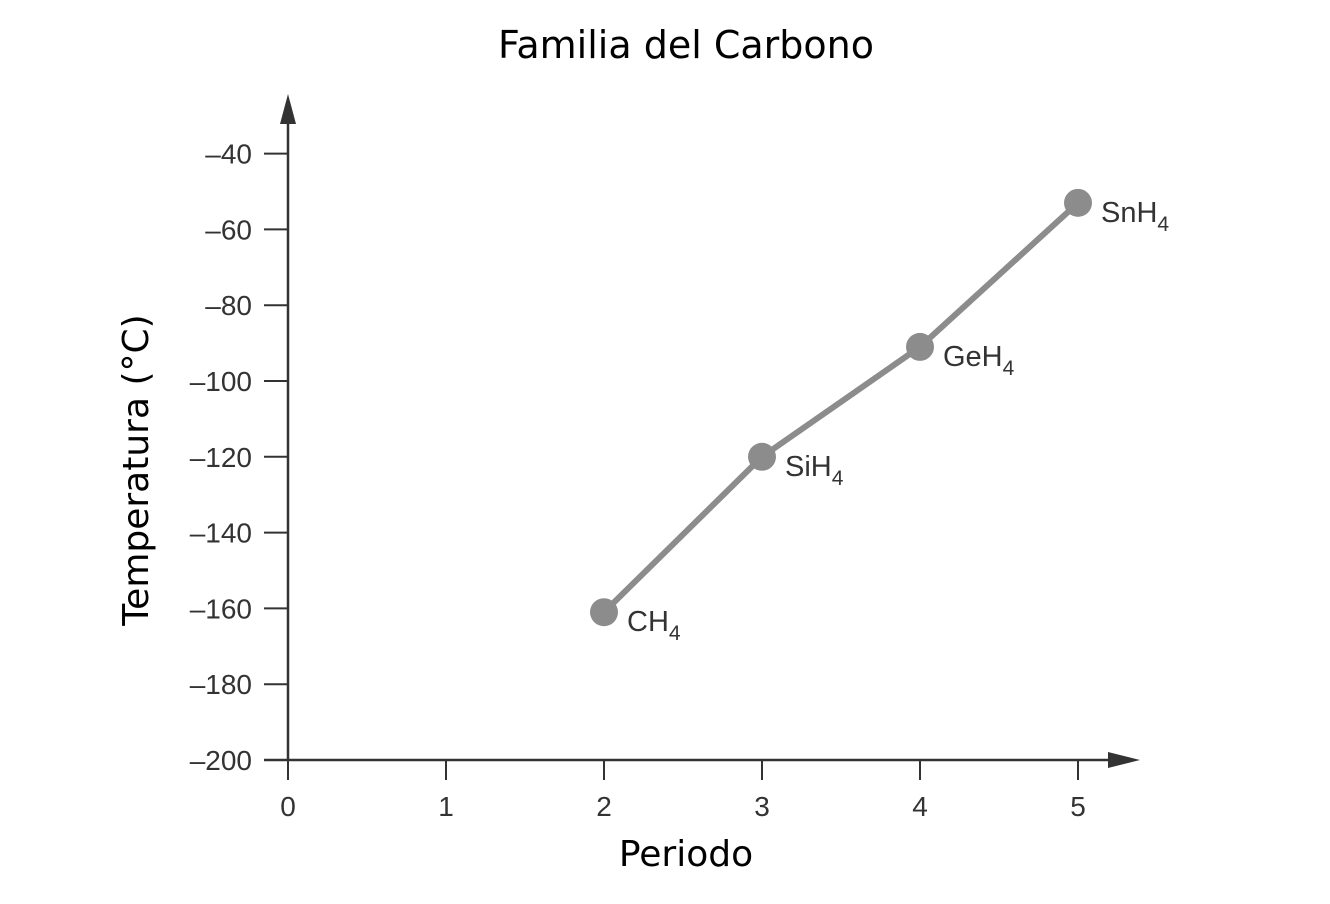 The height and width of the screenshot is (904, 1330). Describe the element at coordinates (136, 470) in the screenshot. I see `y-axis-title: Temperatura (°C)` at that location.